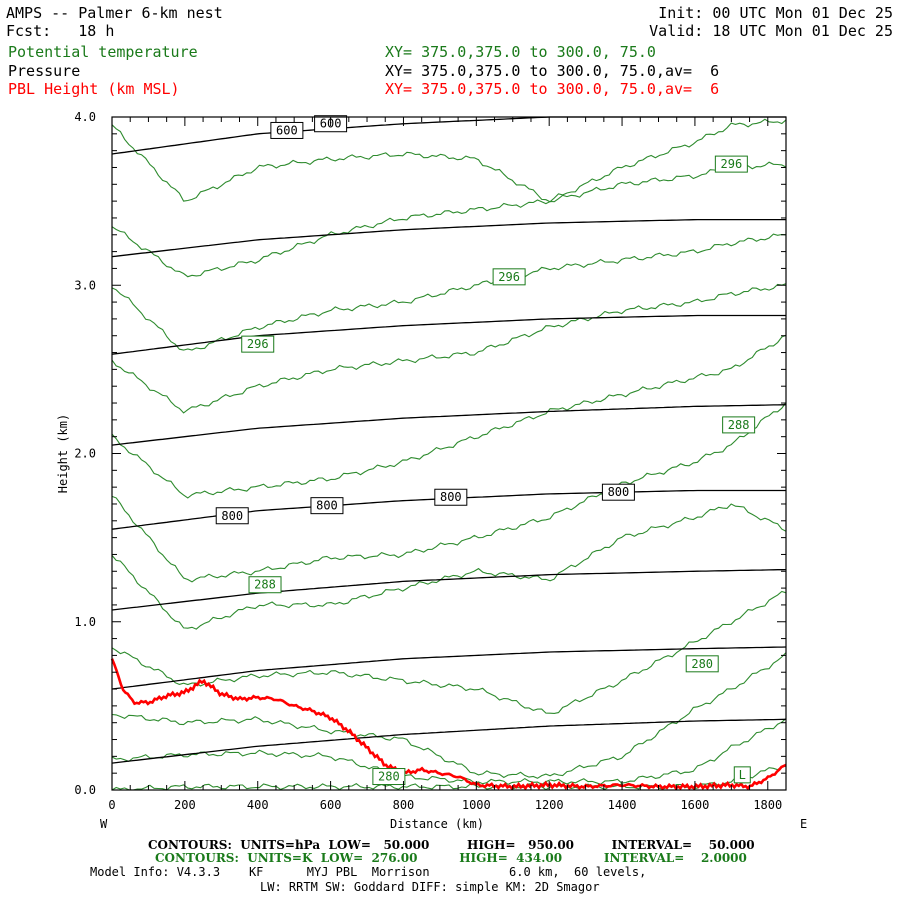 This screenshot has height=900, width=900. I want to click on pbl-height-line, so click(448, 724).